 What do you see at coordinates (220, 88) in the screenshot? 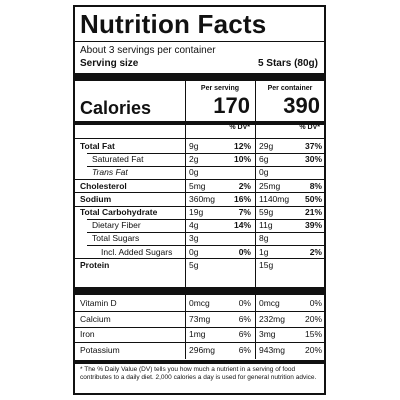
I see `per-serving-header: Per serving` at bounding box center [220, 88].